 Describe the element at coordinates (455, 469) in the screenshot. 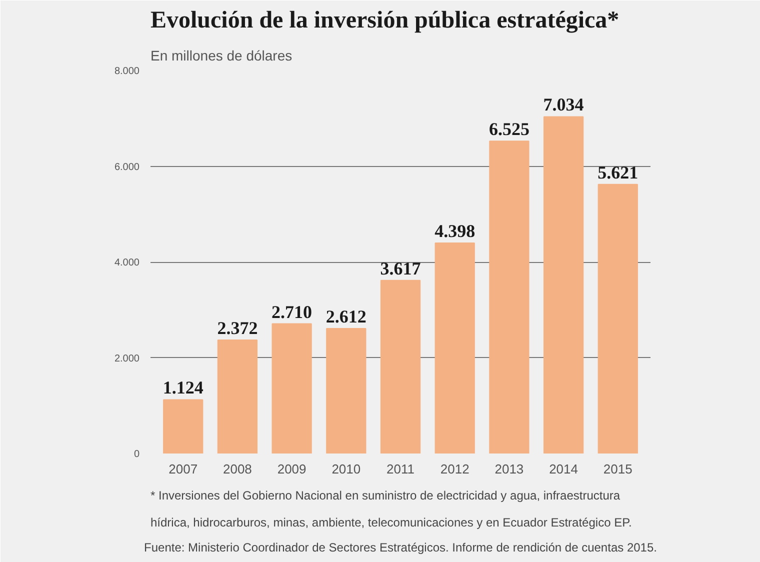

I see `x-tick-label: 2012` at that location.